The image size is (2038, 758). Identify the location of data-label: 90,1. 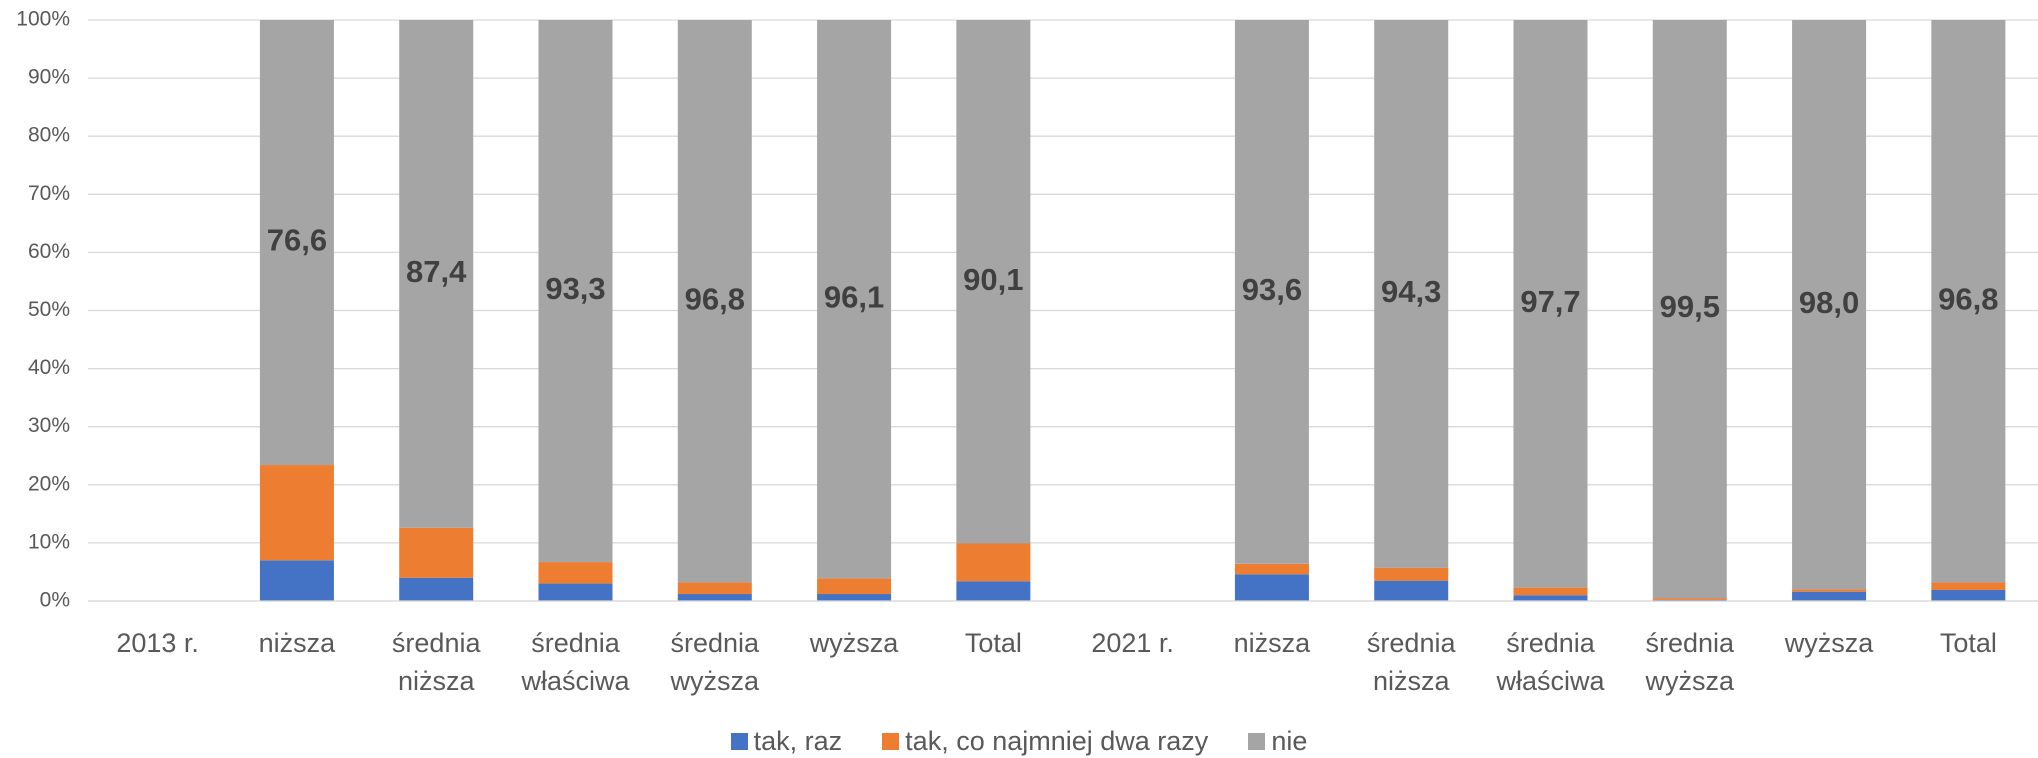
(993, 279).